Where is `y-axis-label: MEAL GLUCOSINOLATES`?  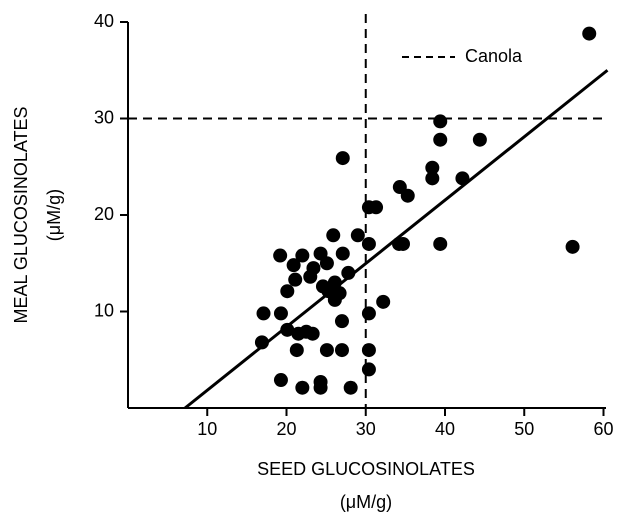
y-axis-label: MEAL GLUCOSINOLATES is located at coordinates (21, 214).